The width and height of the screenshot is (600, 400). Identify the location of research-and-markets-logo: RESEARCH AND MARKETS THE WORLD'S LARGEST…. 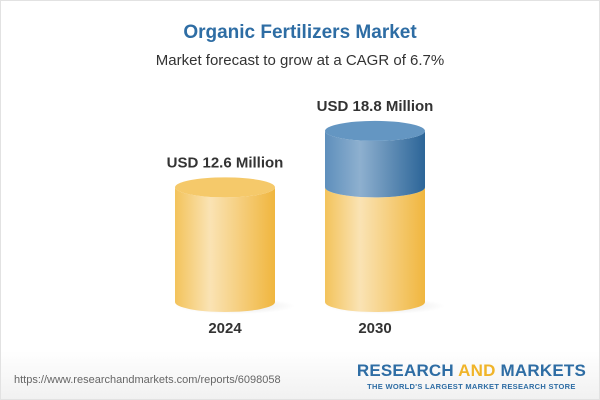
(471, 376).